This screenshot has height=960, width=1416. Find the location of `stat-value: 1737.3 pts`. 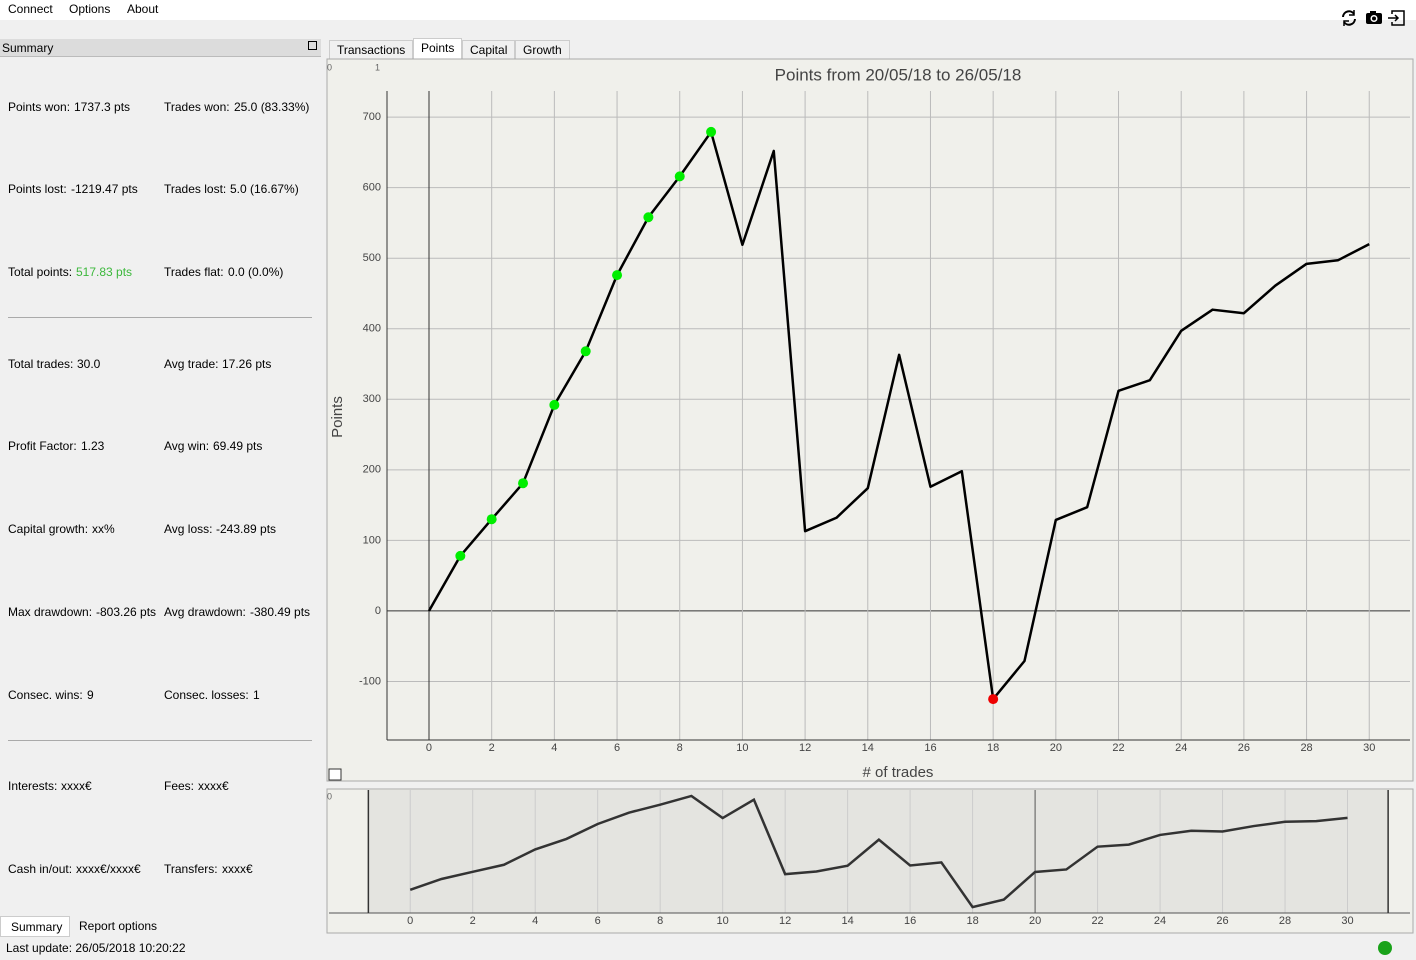

stat-value: 1737.3 pts is located at coordinates (102, 107).